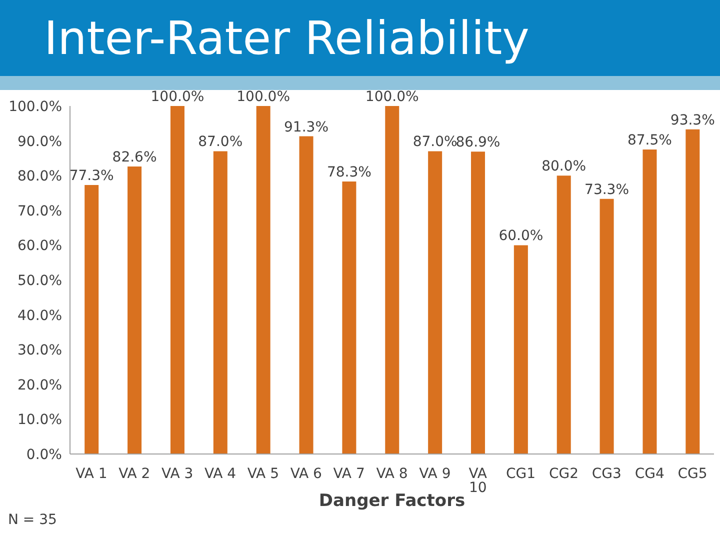  I want to click on chart-title: Inter-Rater Reliability, so click(360, 38).